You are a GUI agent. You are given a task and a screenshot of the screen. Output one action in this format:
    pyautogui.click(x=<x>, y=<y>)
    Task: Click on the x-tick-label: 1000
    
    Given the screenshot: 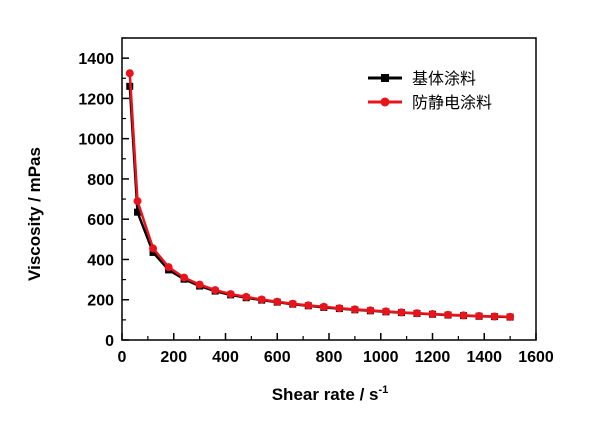 What is the action you would take?
    pyautogui.click(x=381, y=357)
    